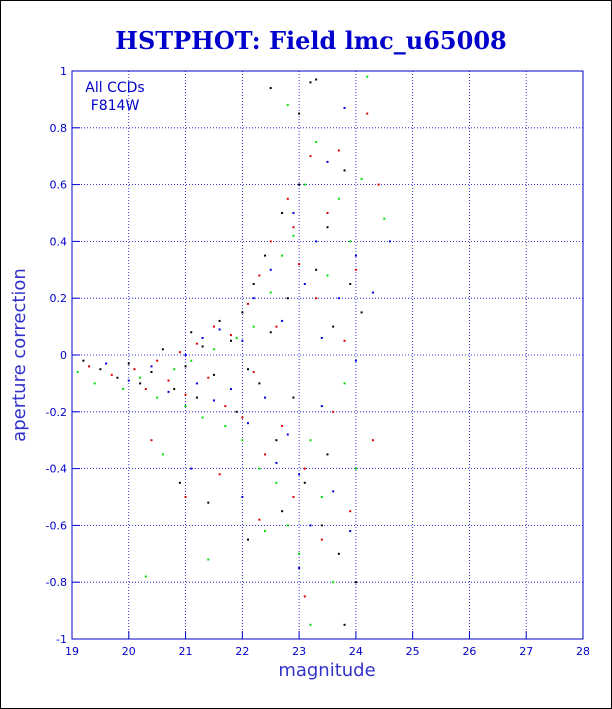  What do you see at coordinates (326, 670) in the screenshot?
I see `x-axis-label: magnitude` at bounding box center [326, 670].